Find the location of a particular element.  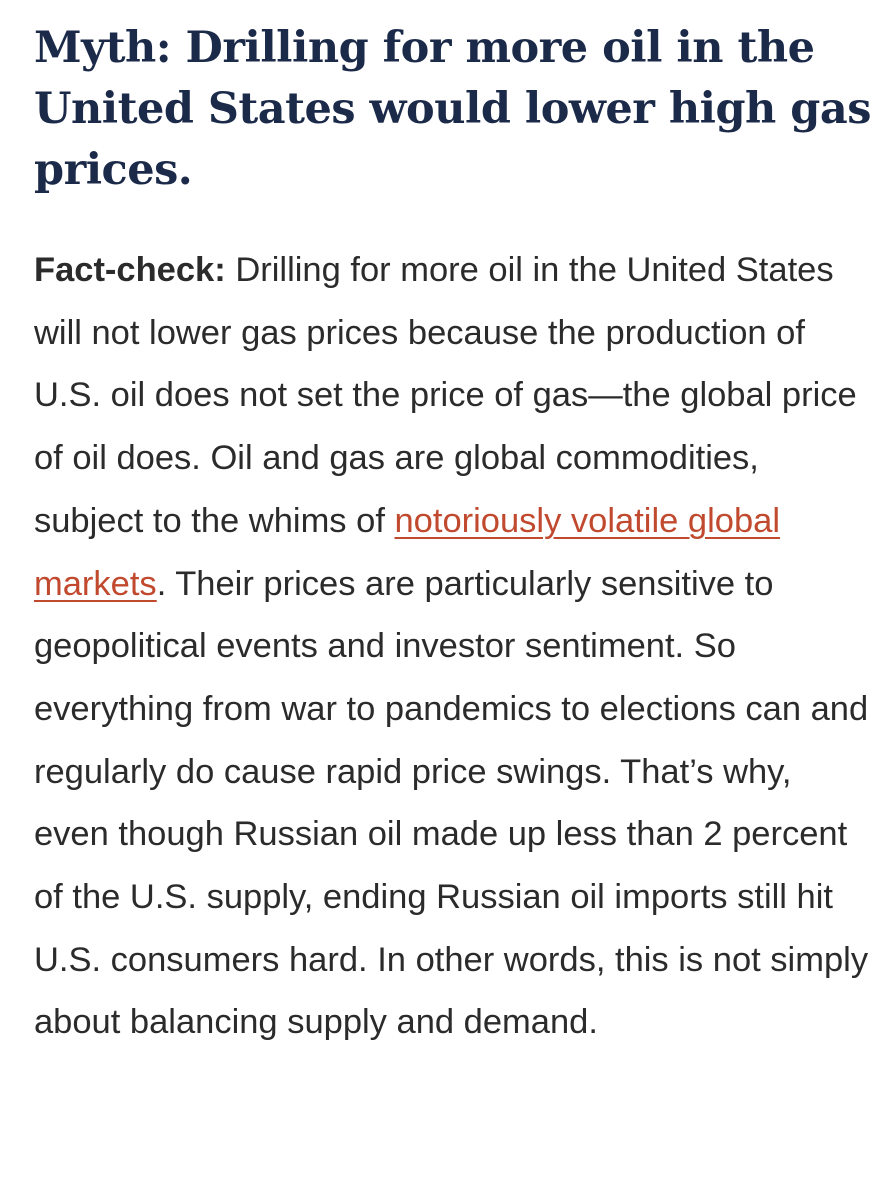

volatile-markets-link: notoriously volatile global markets is located at coordinates (407, 552).